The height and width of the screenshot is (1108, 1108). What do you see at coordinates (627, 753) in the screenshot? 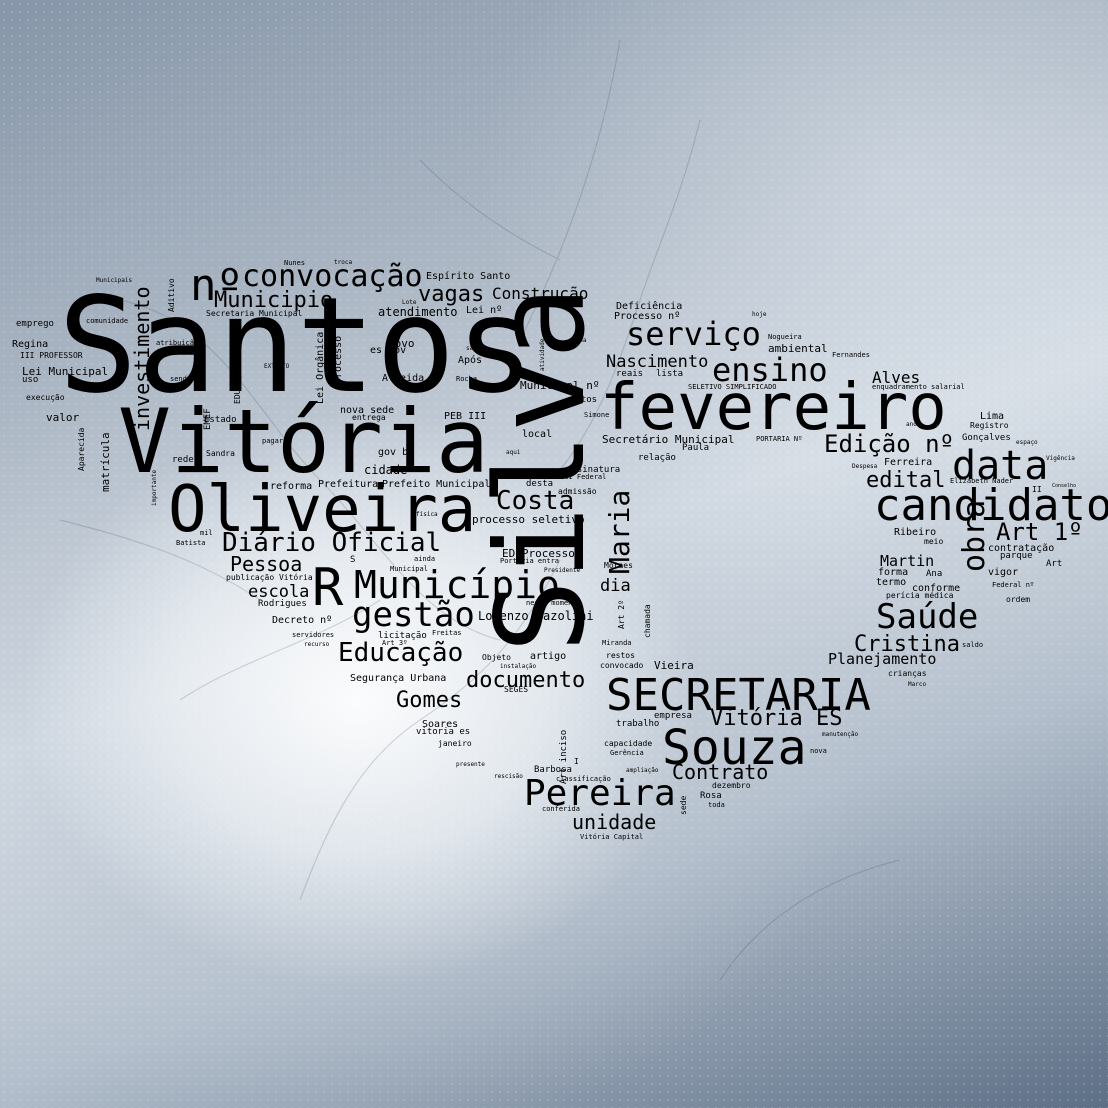
I see `word: Gerência` at bounding box center [627, 753].